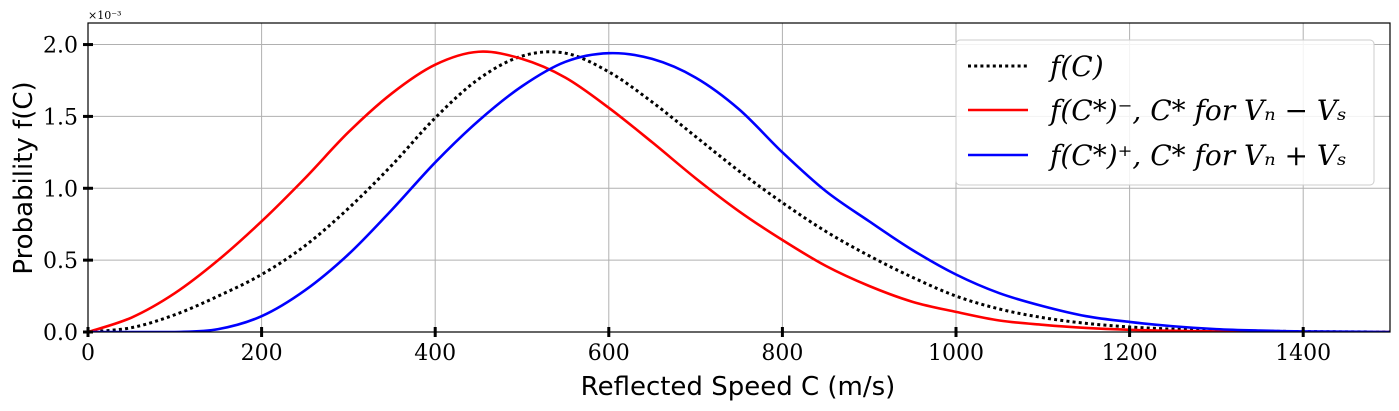  Describe the element at coordinates (782, 353) in the screenshot. I see `x-tick-label: 800` at that location.